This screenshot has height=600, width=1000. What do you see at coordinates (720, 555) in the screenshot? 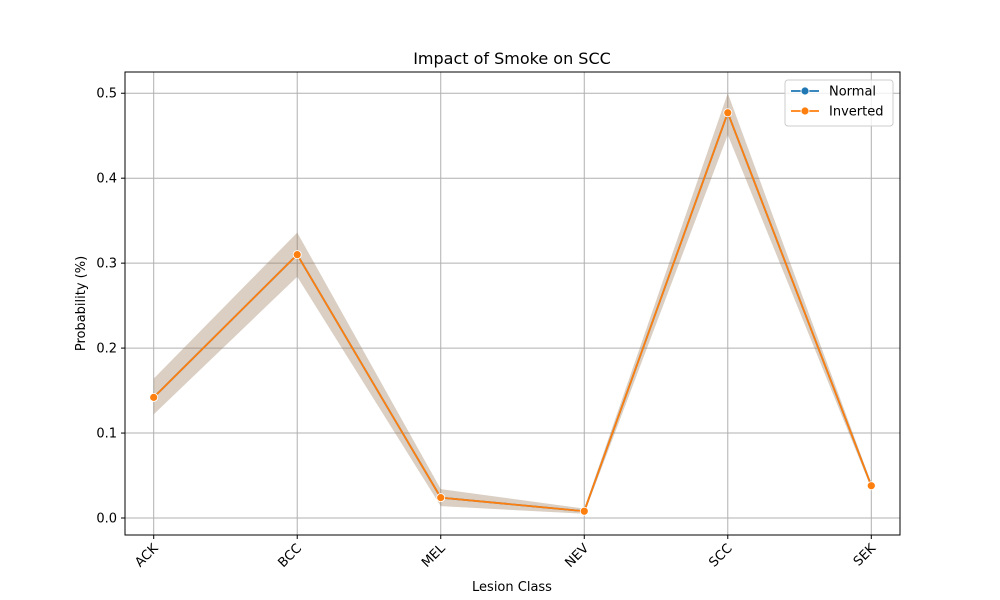
I see `x-tick-label: SCC` at bounding box center [720, 555].